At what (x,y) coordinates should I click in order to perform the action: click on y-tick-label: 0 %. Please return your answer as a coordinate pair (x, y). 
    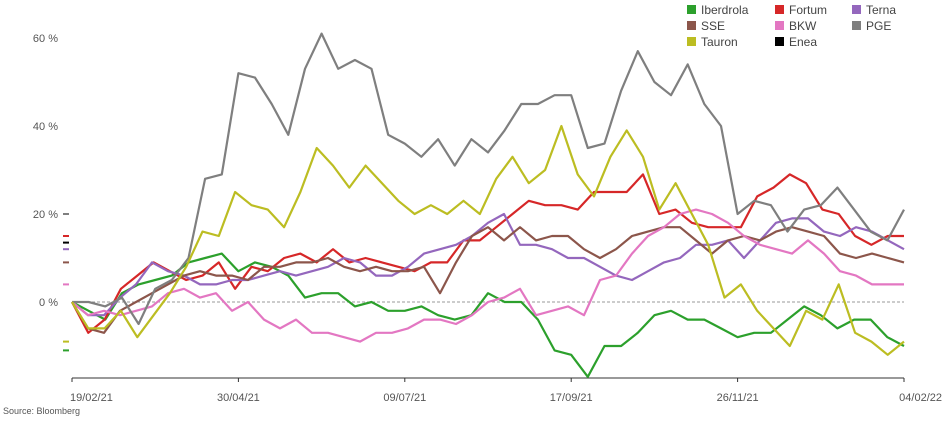
    Looking at the image, I should click on (48, 303).